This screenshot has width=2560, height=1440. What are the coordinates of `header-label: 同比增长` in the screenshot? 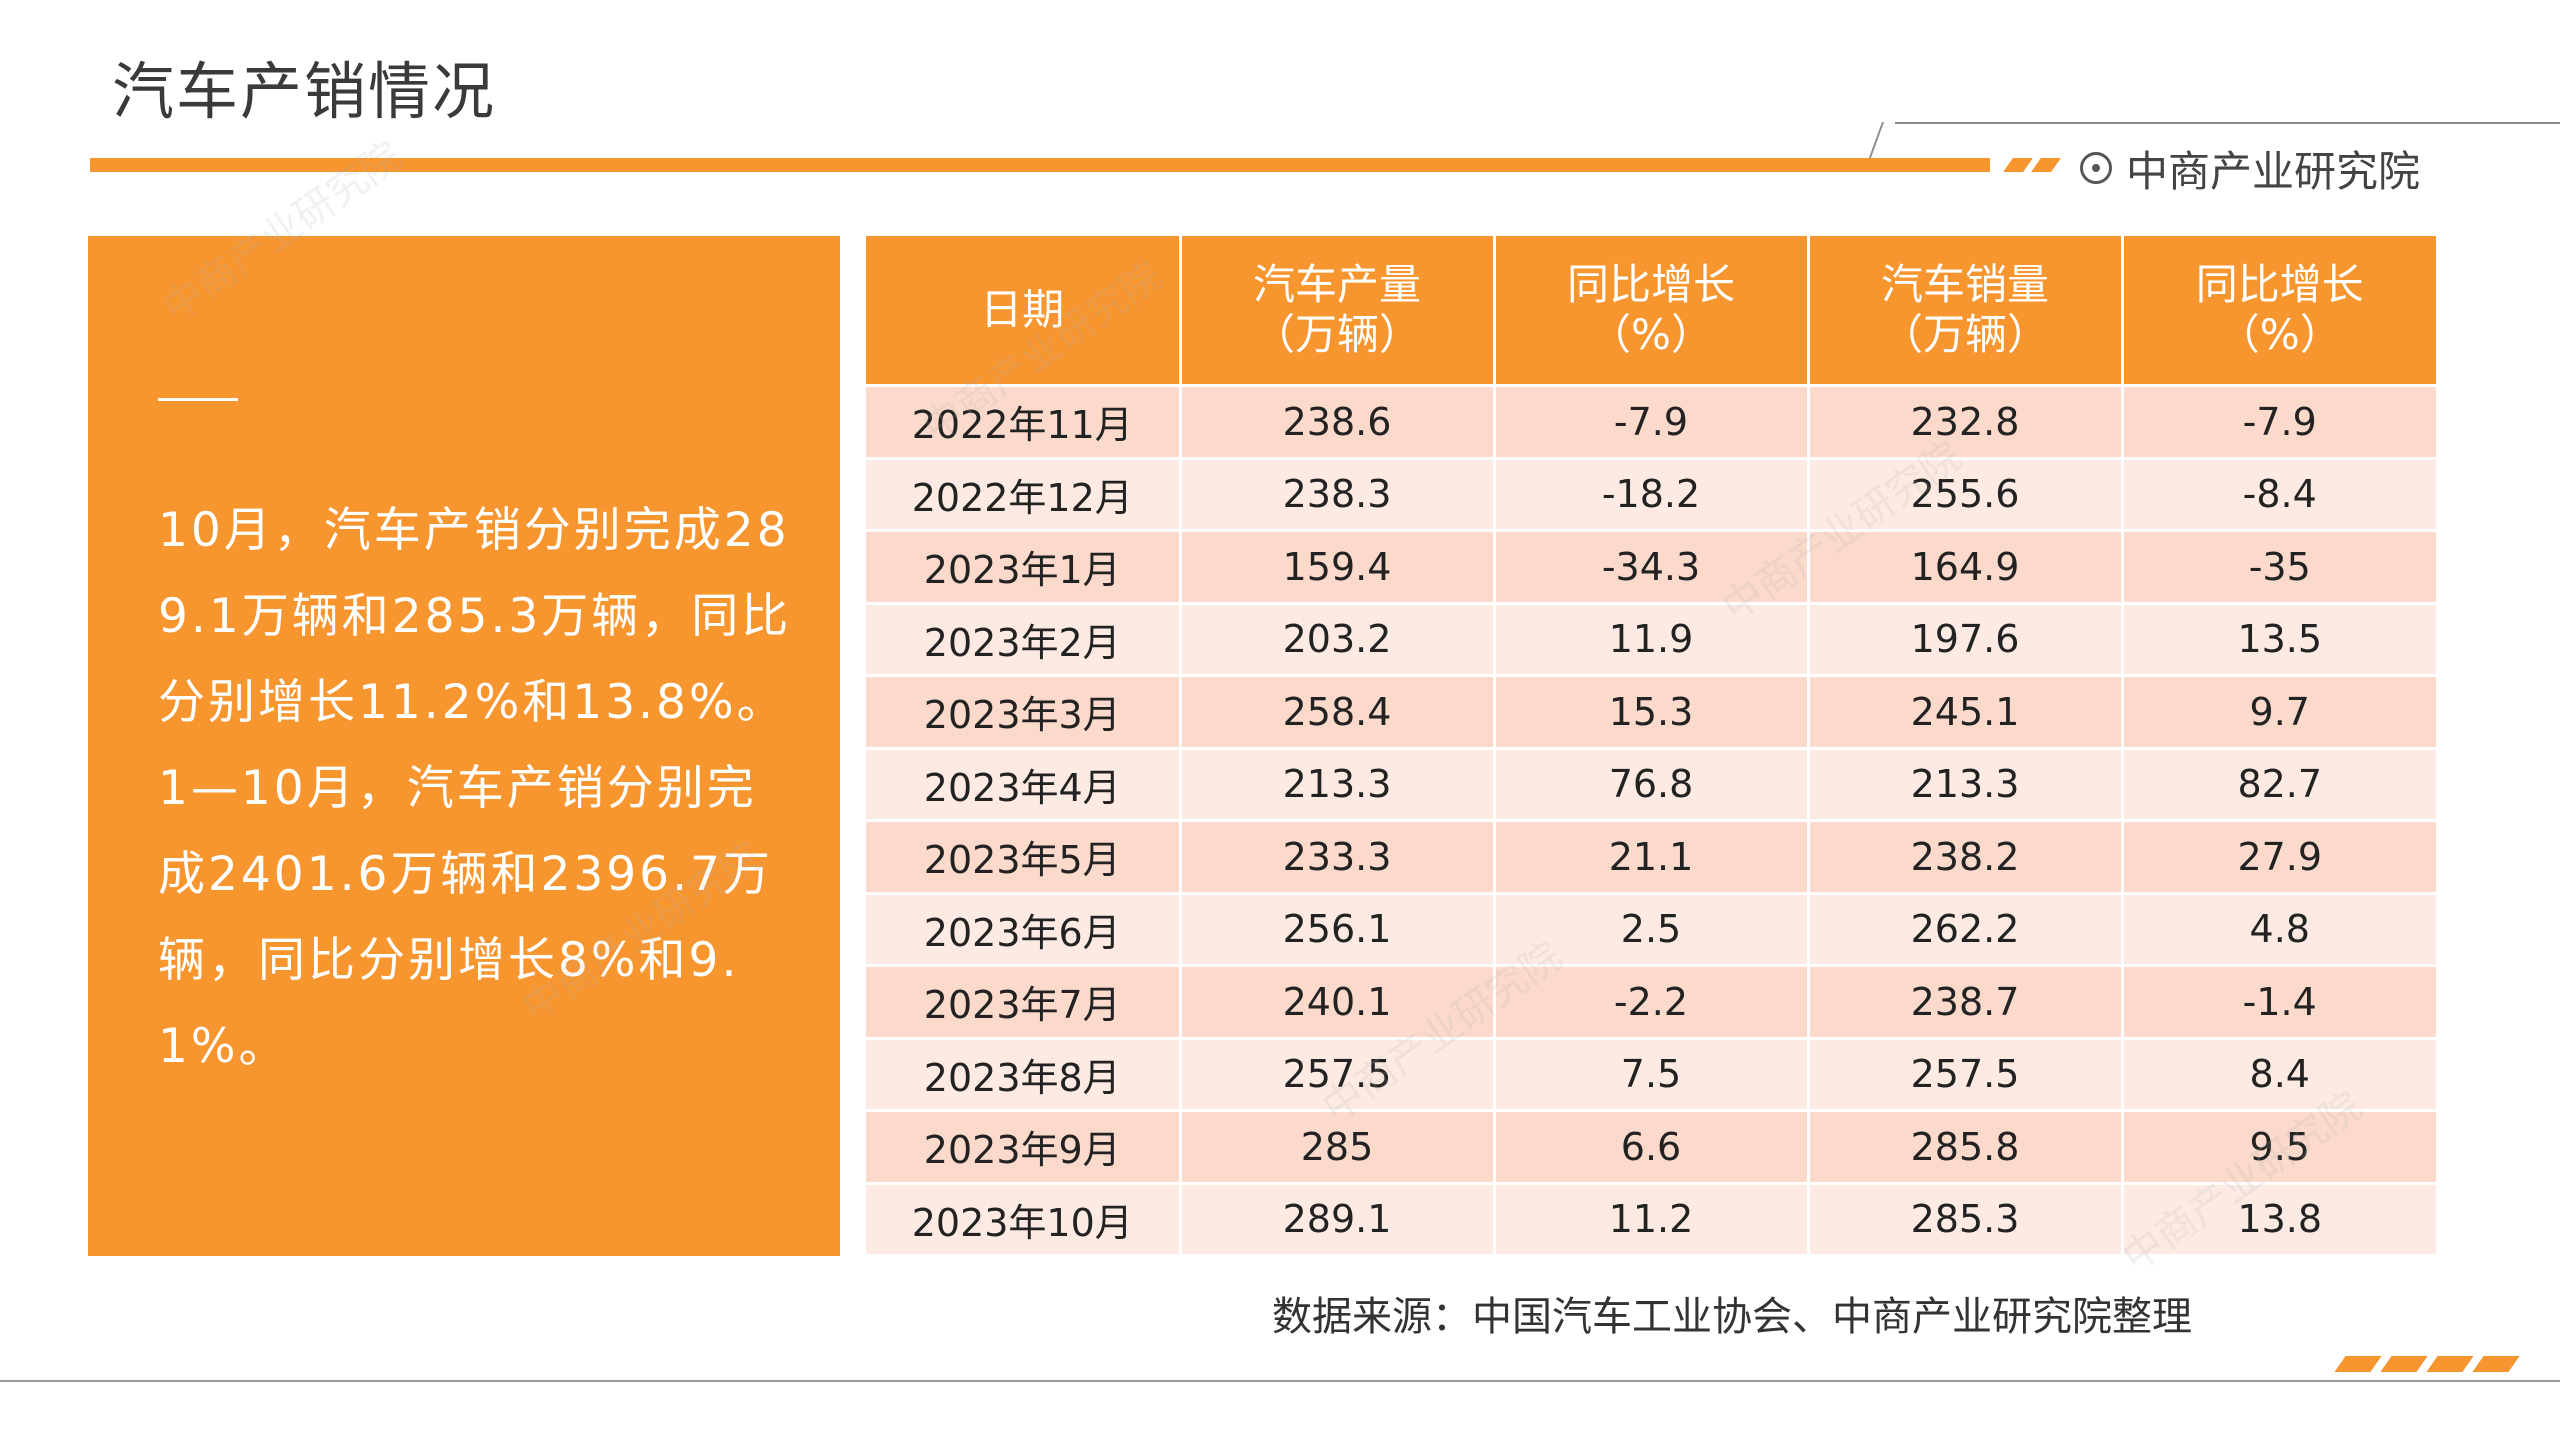 It's located at (1650, 284).